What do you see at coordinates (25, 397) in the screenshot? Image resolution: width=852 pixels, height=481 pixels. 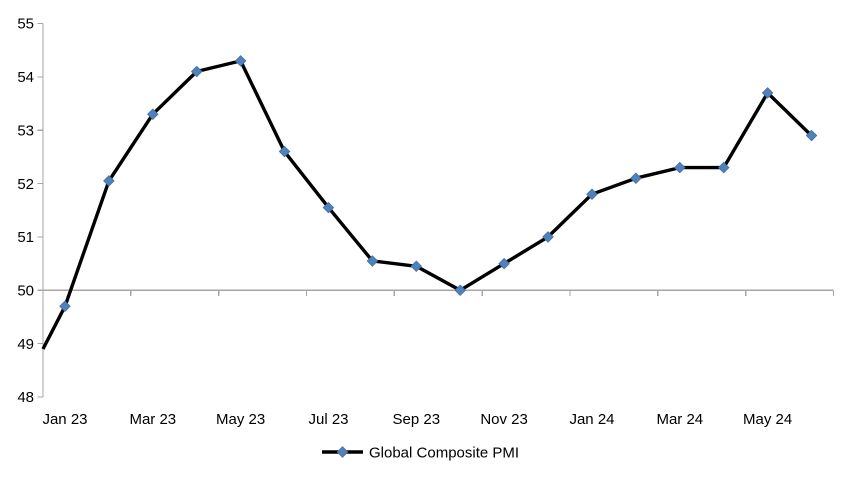 I see `y-axis-label: 48` at bounding box center [25, 397].